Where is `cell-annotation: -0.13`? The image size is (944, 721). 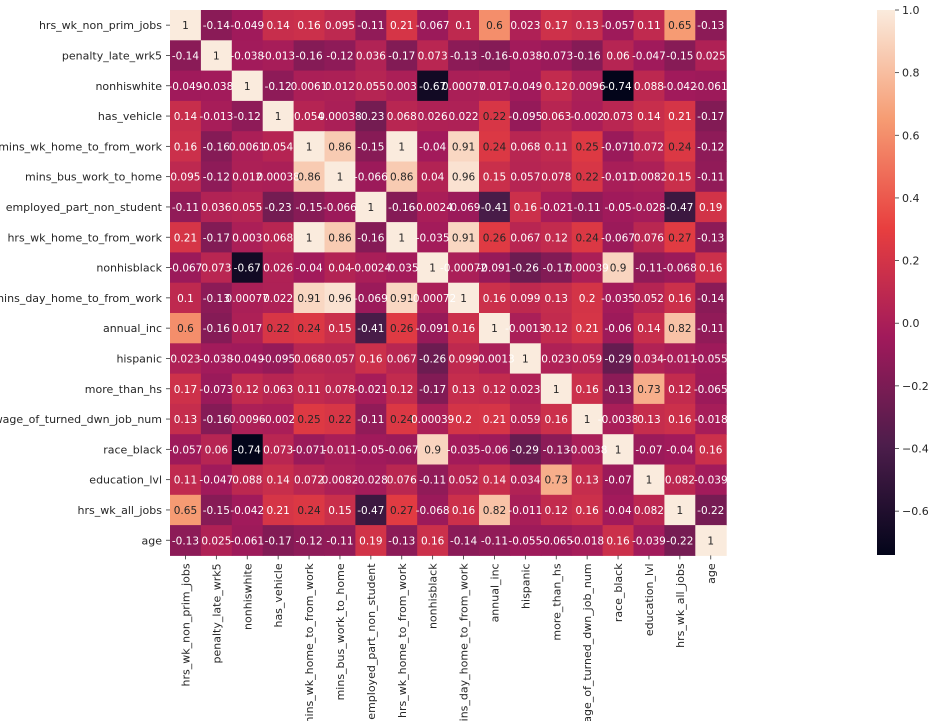
cell-annotation: -0.13 is located at coordinates (710, 238).